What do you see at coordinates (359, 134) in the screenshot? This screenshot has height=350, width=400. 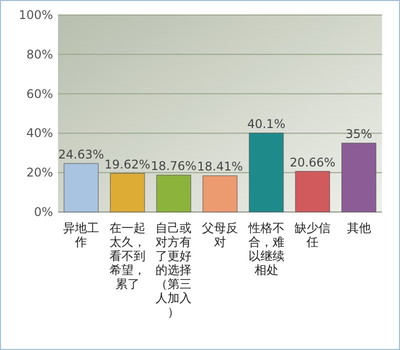 I see `data-label: 35%` at bounding box center [359, 134].